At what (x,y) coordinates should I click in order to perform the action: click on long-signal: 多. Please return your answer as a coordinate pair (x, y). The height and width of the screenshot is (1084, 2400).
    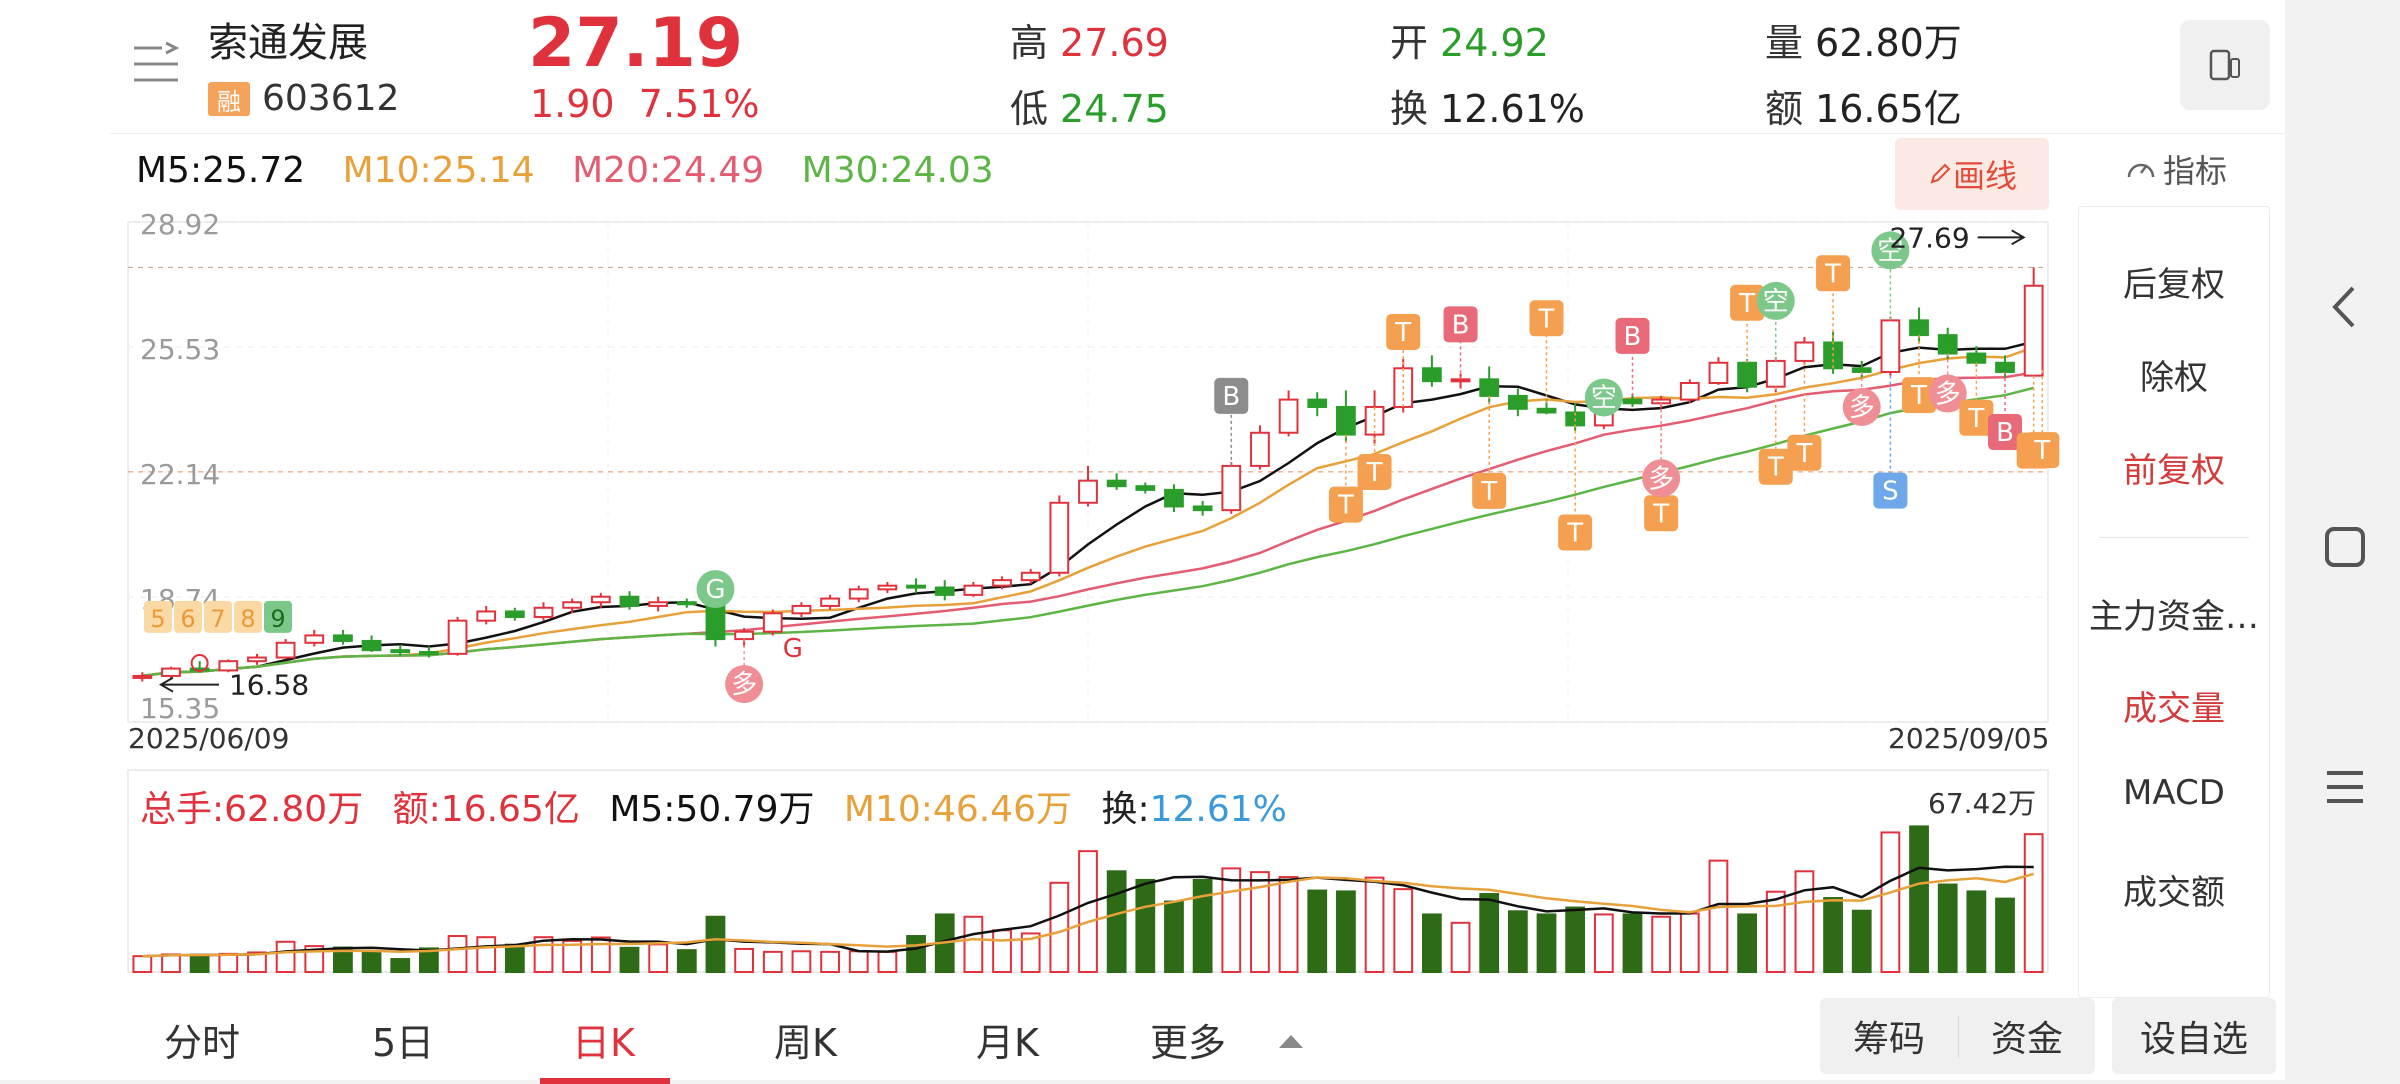
    Looking at the image, I should click on (1947, 383).